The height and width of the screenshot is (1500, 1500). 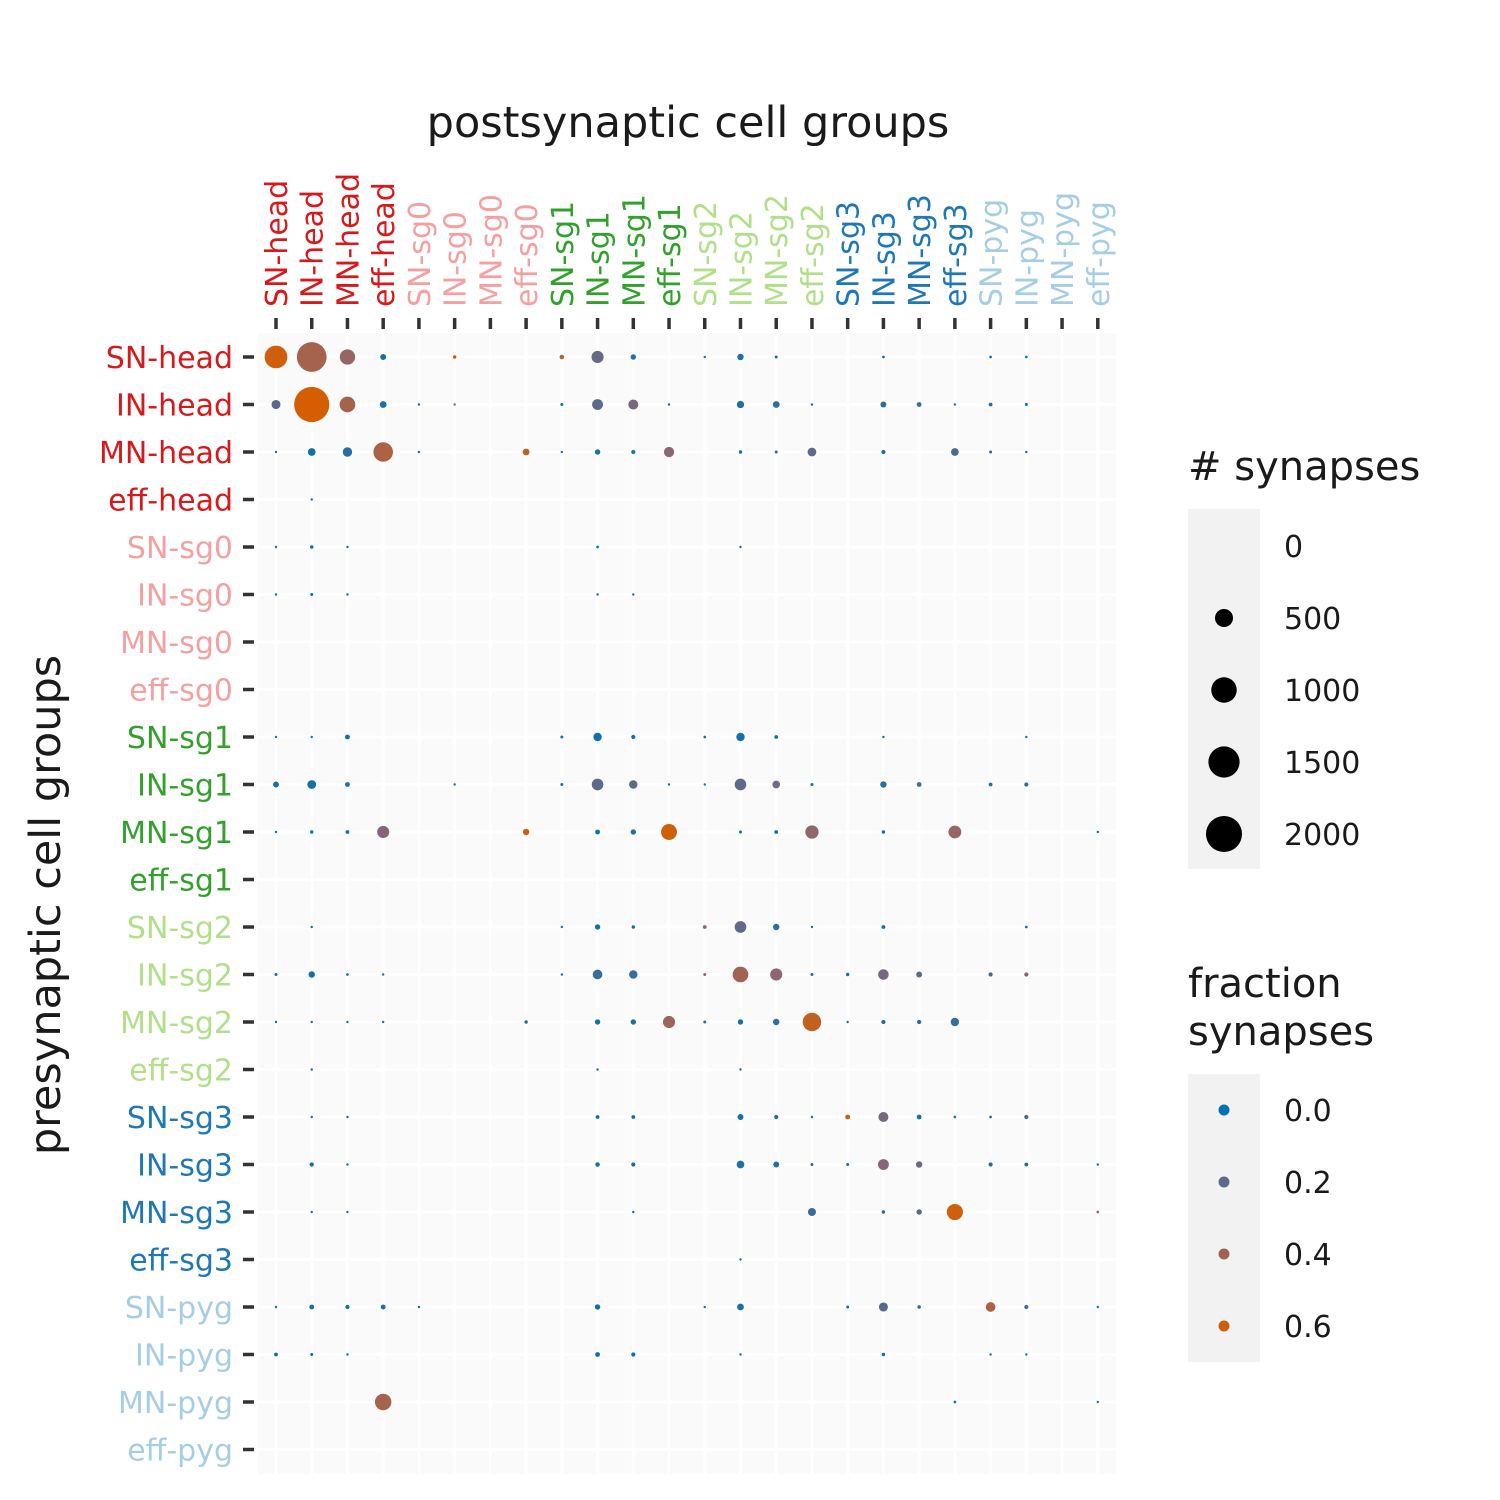 I want to click on y-tick-label: MN-pyg, so click(x=175, y=1403).